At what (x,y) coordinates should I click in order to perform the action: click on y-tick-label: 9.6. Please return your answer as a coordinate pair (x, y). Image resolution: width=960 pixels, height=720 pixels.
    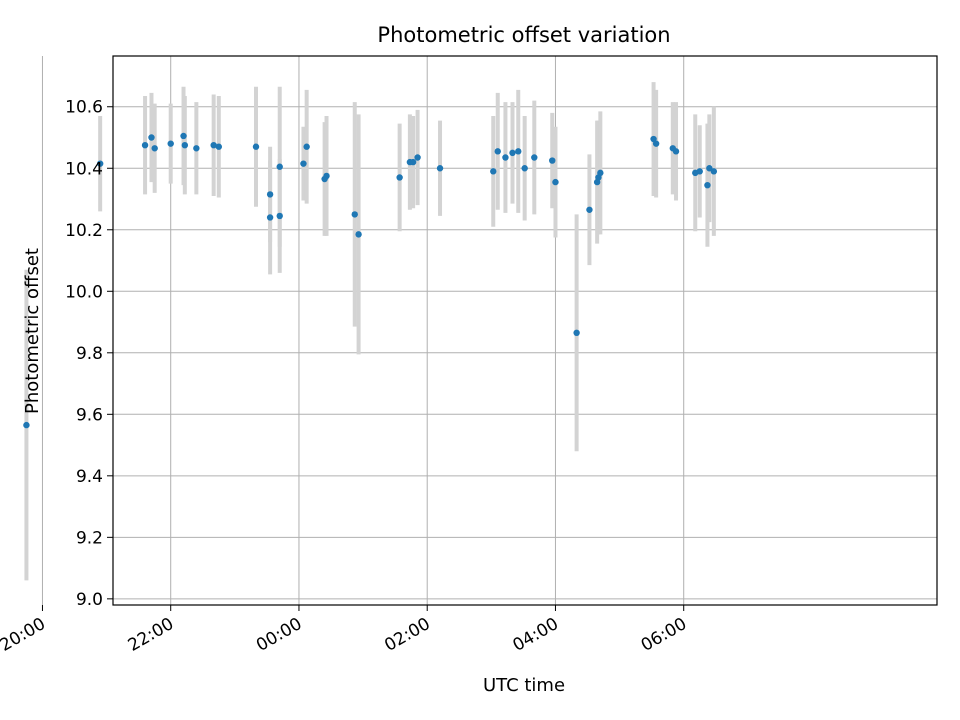
    Looking at the image, I should click on (89, 415).